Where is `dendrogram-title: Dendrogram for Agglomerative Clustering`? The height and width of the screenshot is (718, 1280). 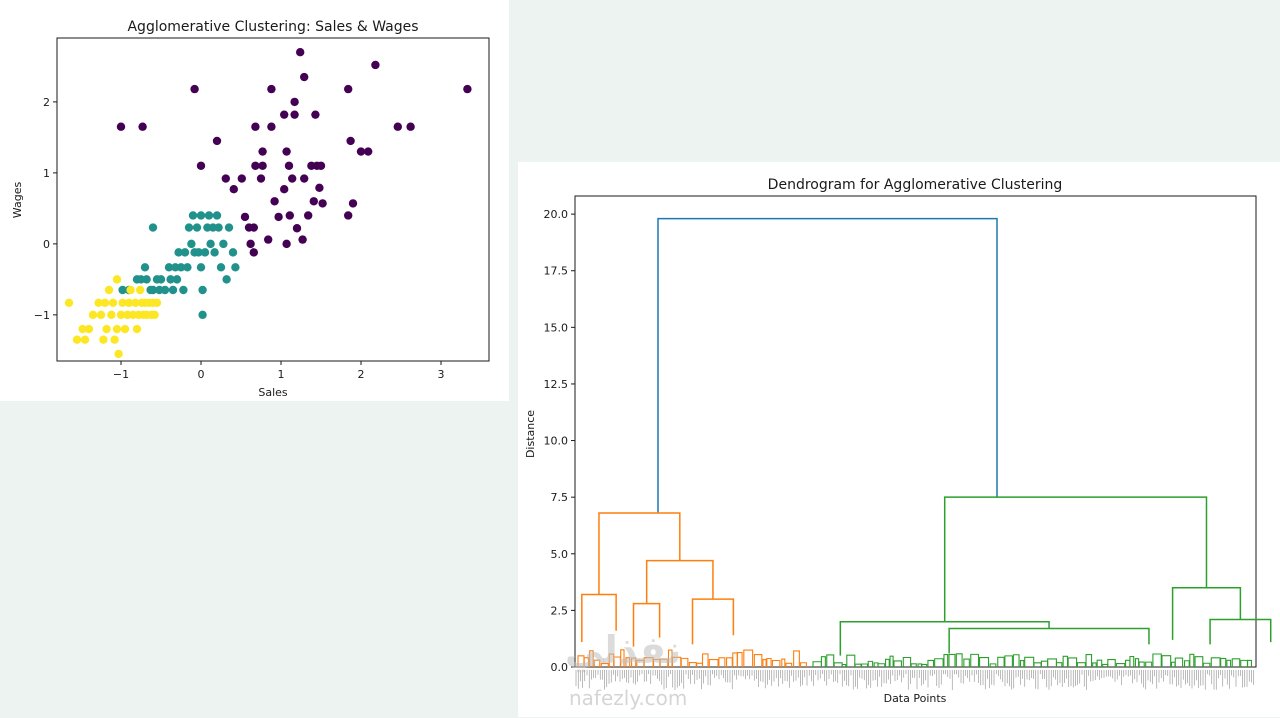 dendrogram-title: Dendrogram for Agglomerative Clustering is located at coordinates (915, 185).